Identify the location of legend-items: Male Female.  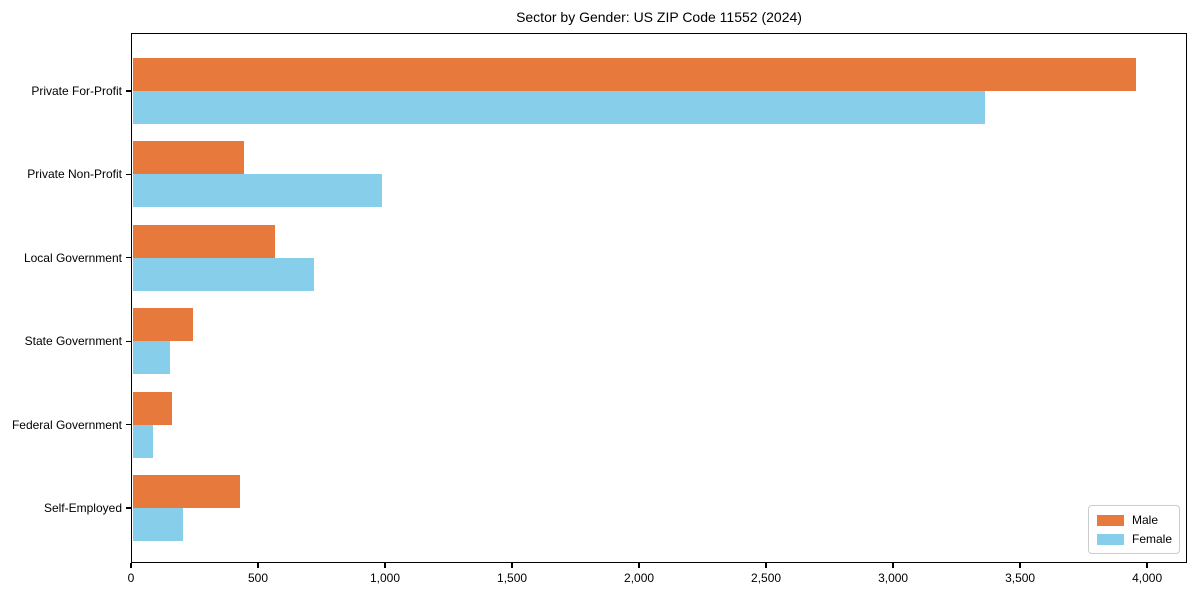
(1135, 529).